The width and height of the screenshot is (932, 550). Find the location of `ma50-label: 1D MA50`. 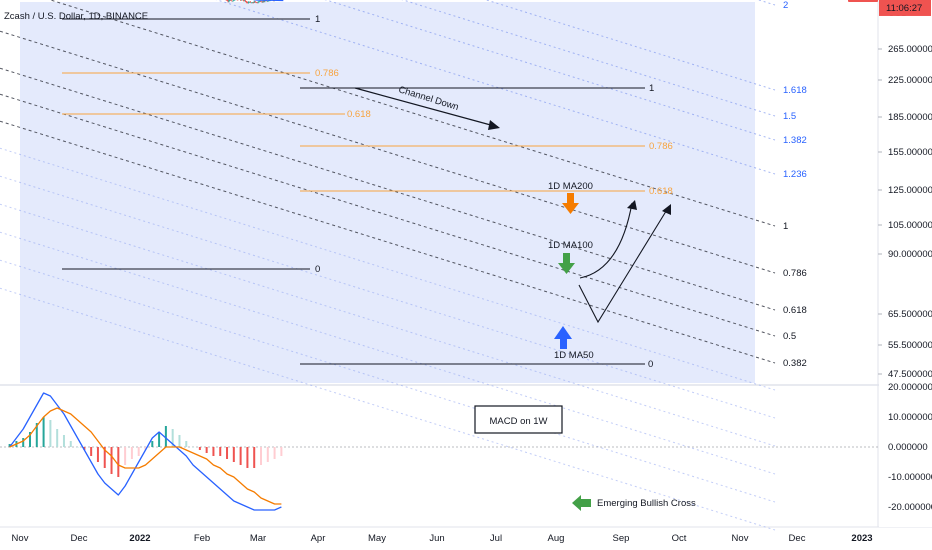

ma50-label: 1D MA50 is located at coordinates (574, 355).